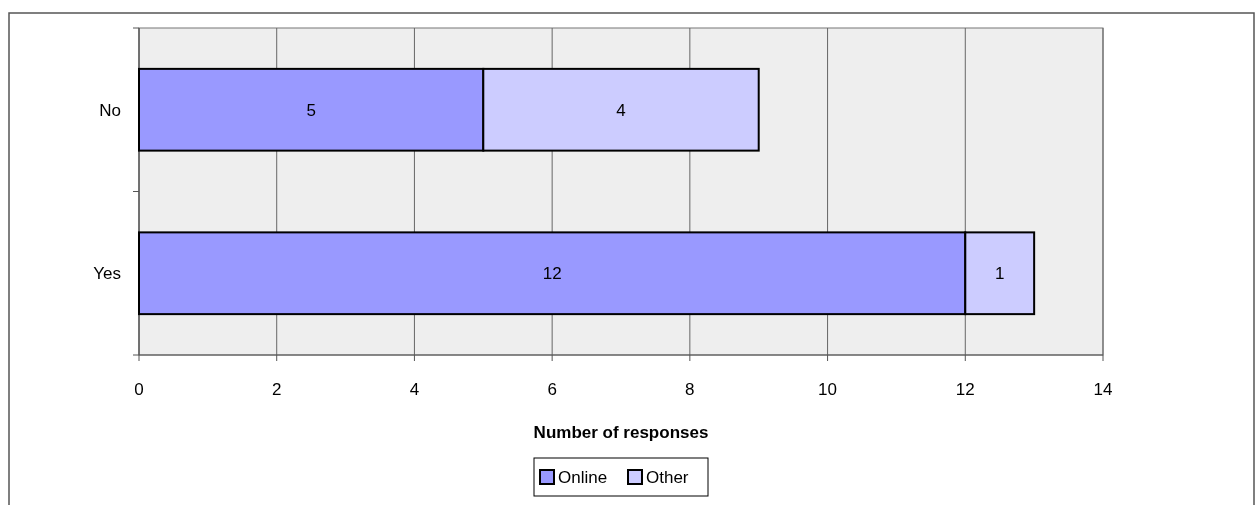  Describe the element at coordinates (667, 477) in the screenshot. I see `legend-label: Other` at that location.